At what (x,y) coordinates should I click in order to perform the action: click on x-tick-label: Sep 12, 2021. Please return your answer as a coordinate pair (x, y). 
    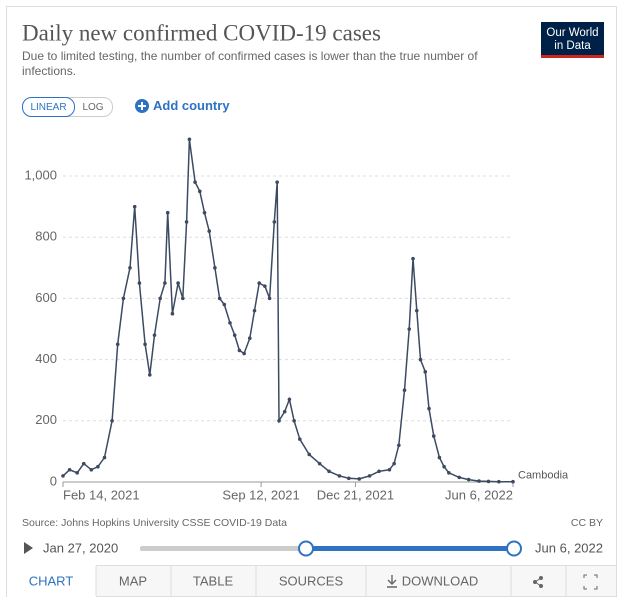
    Looking at the image, I should click on (260, 494).